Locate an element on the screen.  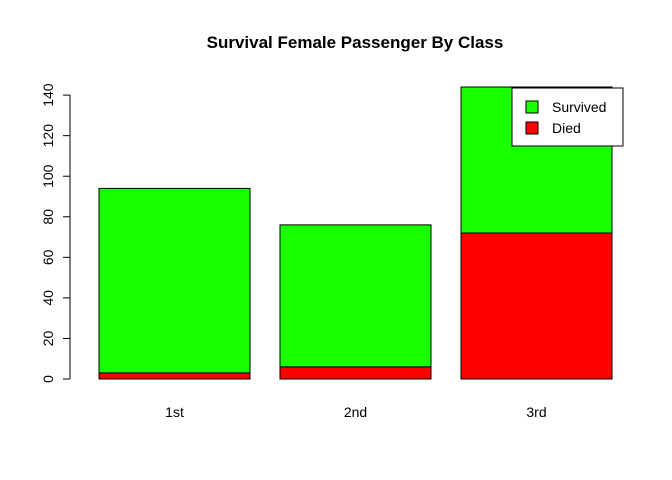
y-tick-label: 20 is located at coordinates (48, 338).